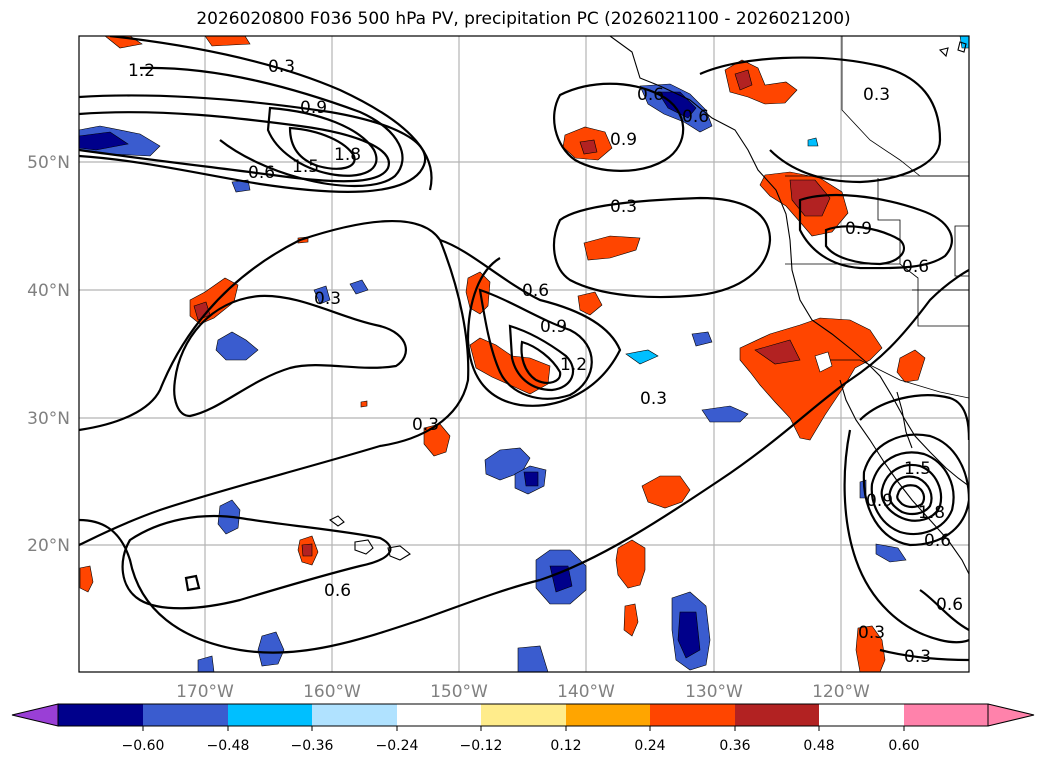 This screenshot has width=1047, height=765. I want to click on colorbar-label: −0.36, so click(312, 746).